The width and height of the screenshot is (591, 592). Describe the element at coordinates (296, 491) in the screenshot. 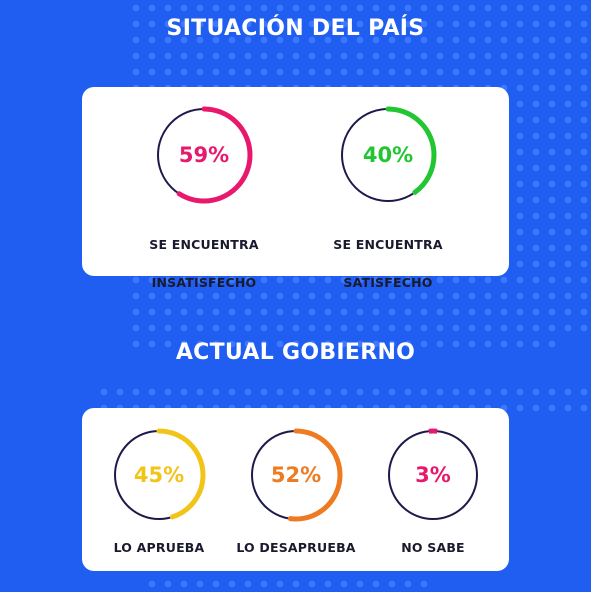

I see `gobierno-item-desaprueba: 52% LO DESAPRUEBA` at that location.